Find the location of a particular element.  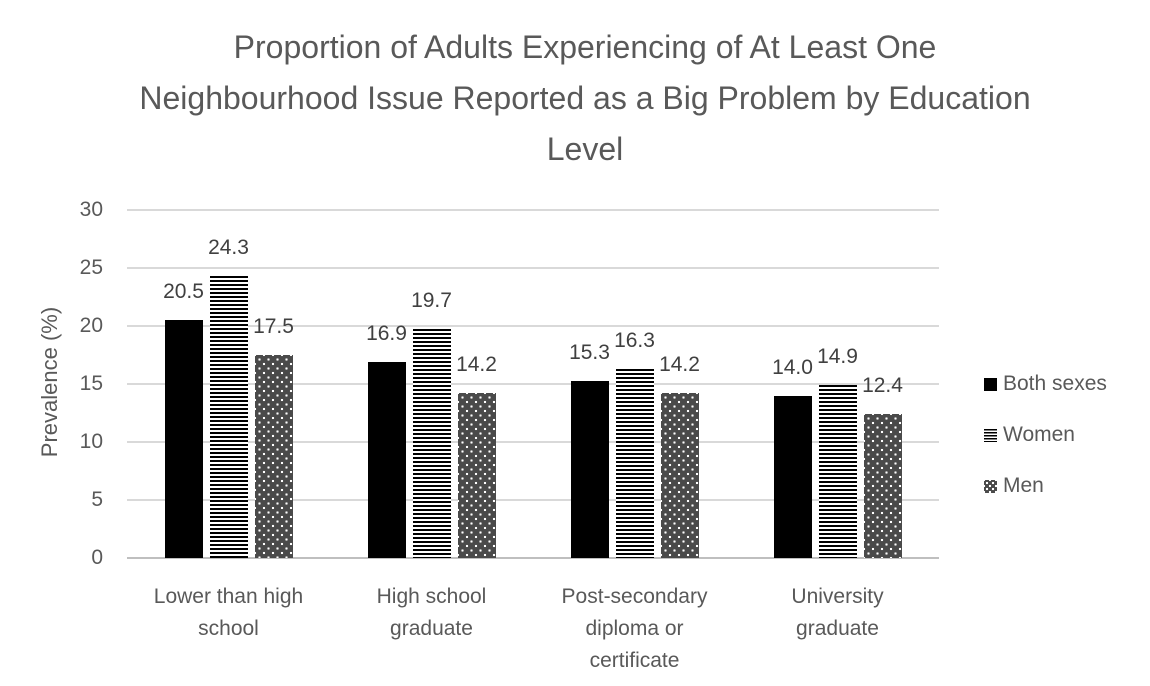

legend-item-women: Women is located at coordinates (1045, 435).